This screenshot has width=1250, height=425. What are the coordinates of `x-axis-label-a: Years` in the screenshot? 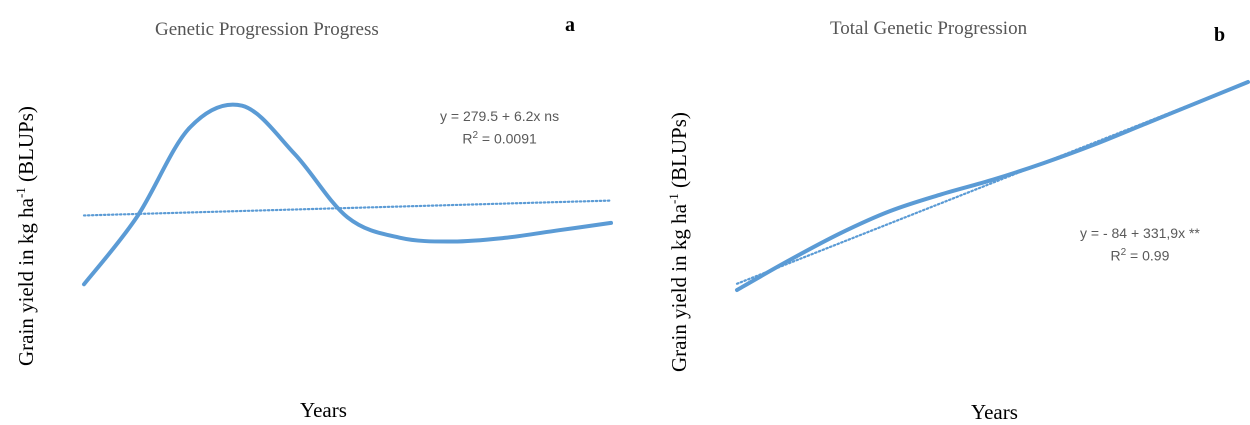 It's located at (323, 410).